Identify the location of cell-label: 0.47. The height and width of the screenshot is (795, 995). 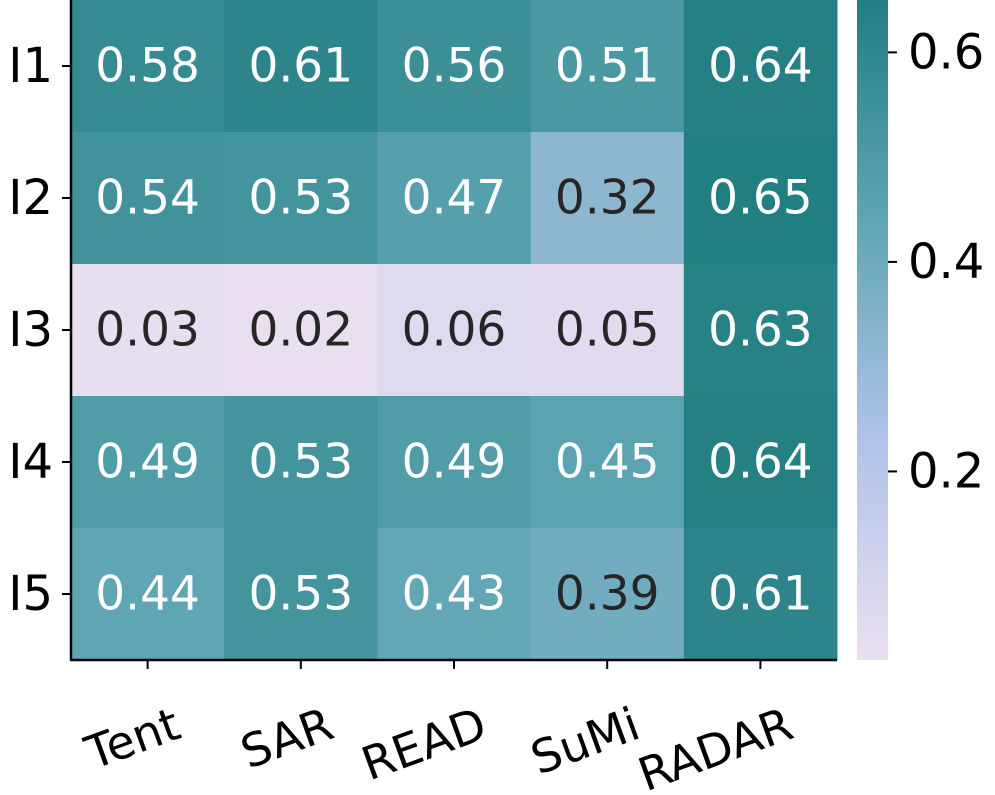
(454, 198).